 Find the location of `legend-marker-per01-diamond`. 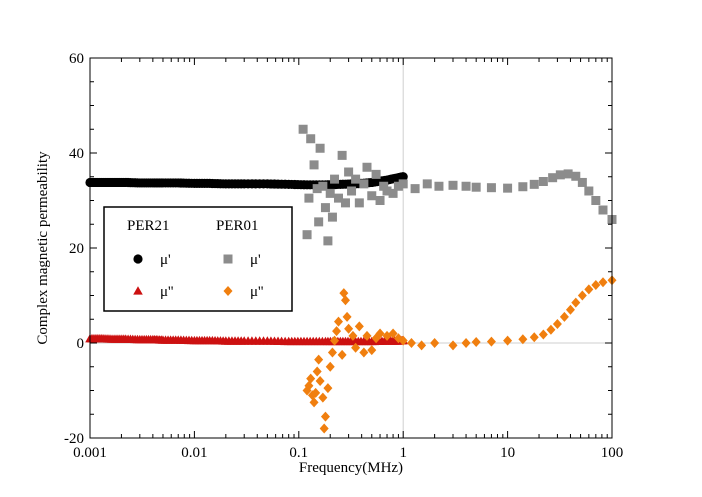

legend-marker-per01-diamond is located at coordinates (228, 291).